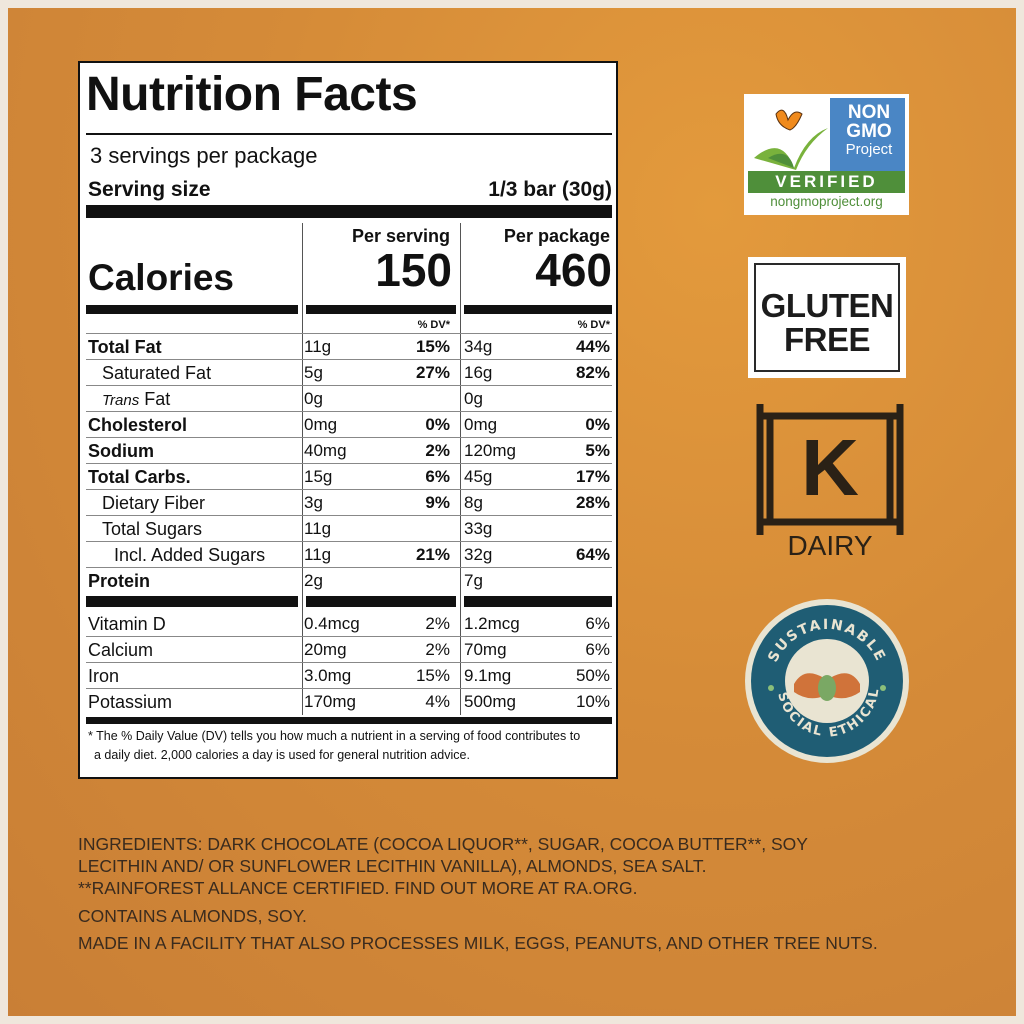 The height and width of the screenshot is (1024, 1024). What do you see at coordinates (332, 623) in the screenshot?
I see `amount-serving: 0.4mcg` at bounding box center [332, 623].